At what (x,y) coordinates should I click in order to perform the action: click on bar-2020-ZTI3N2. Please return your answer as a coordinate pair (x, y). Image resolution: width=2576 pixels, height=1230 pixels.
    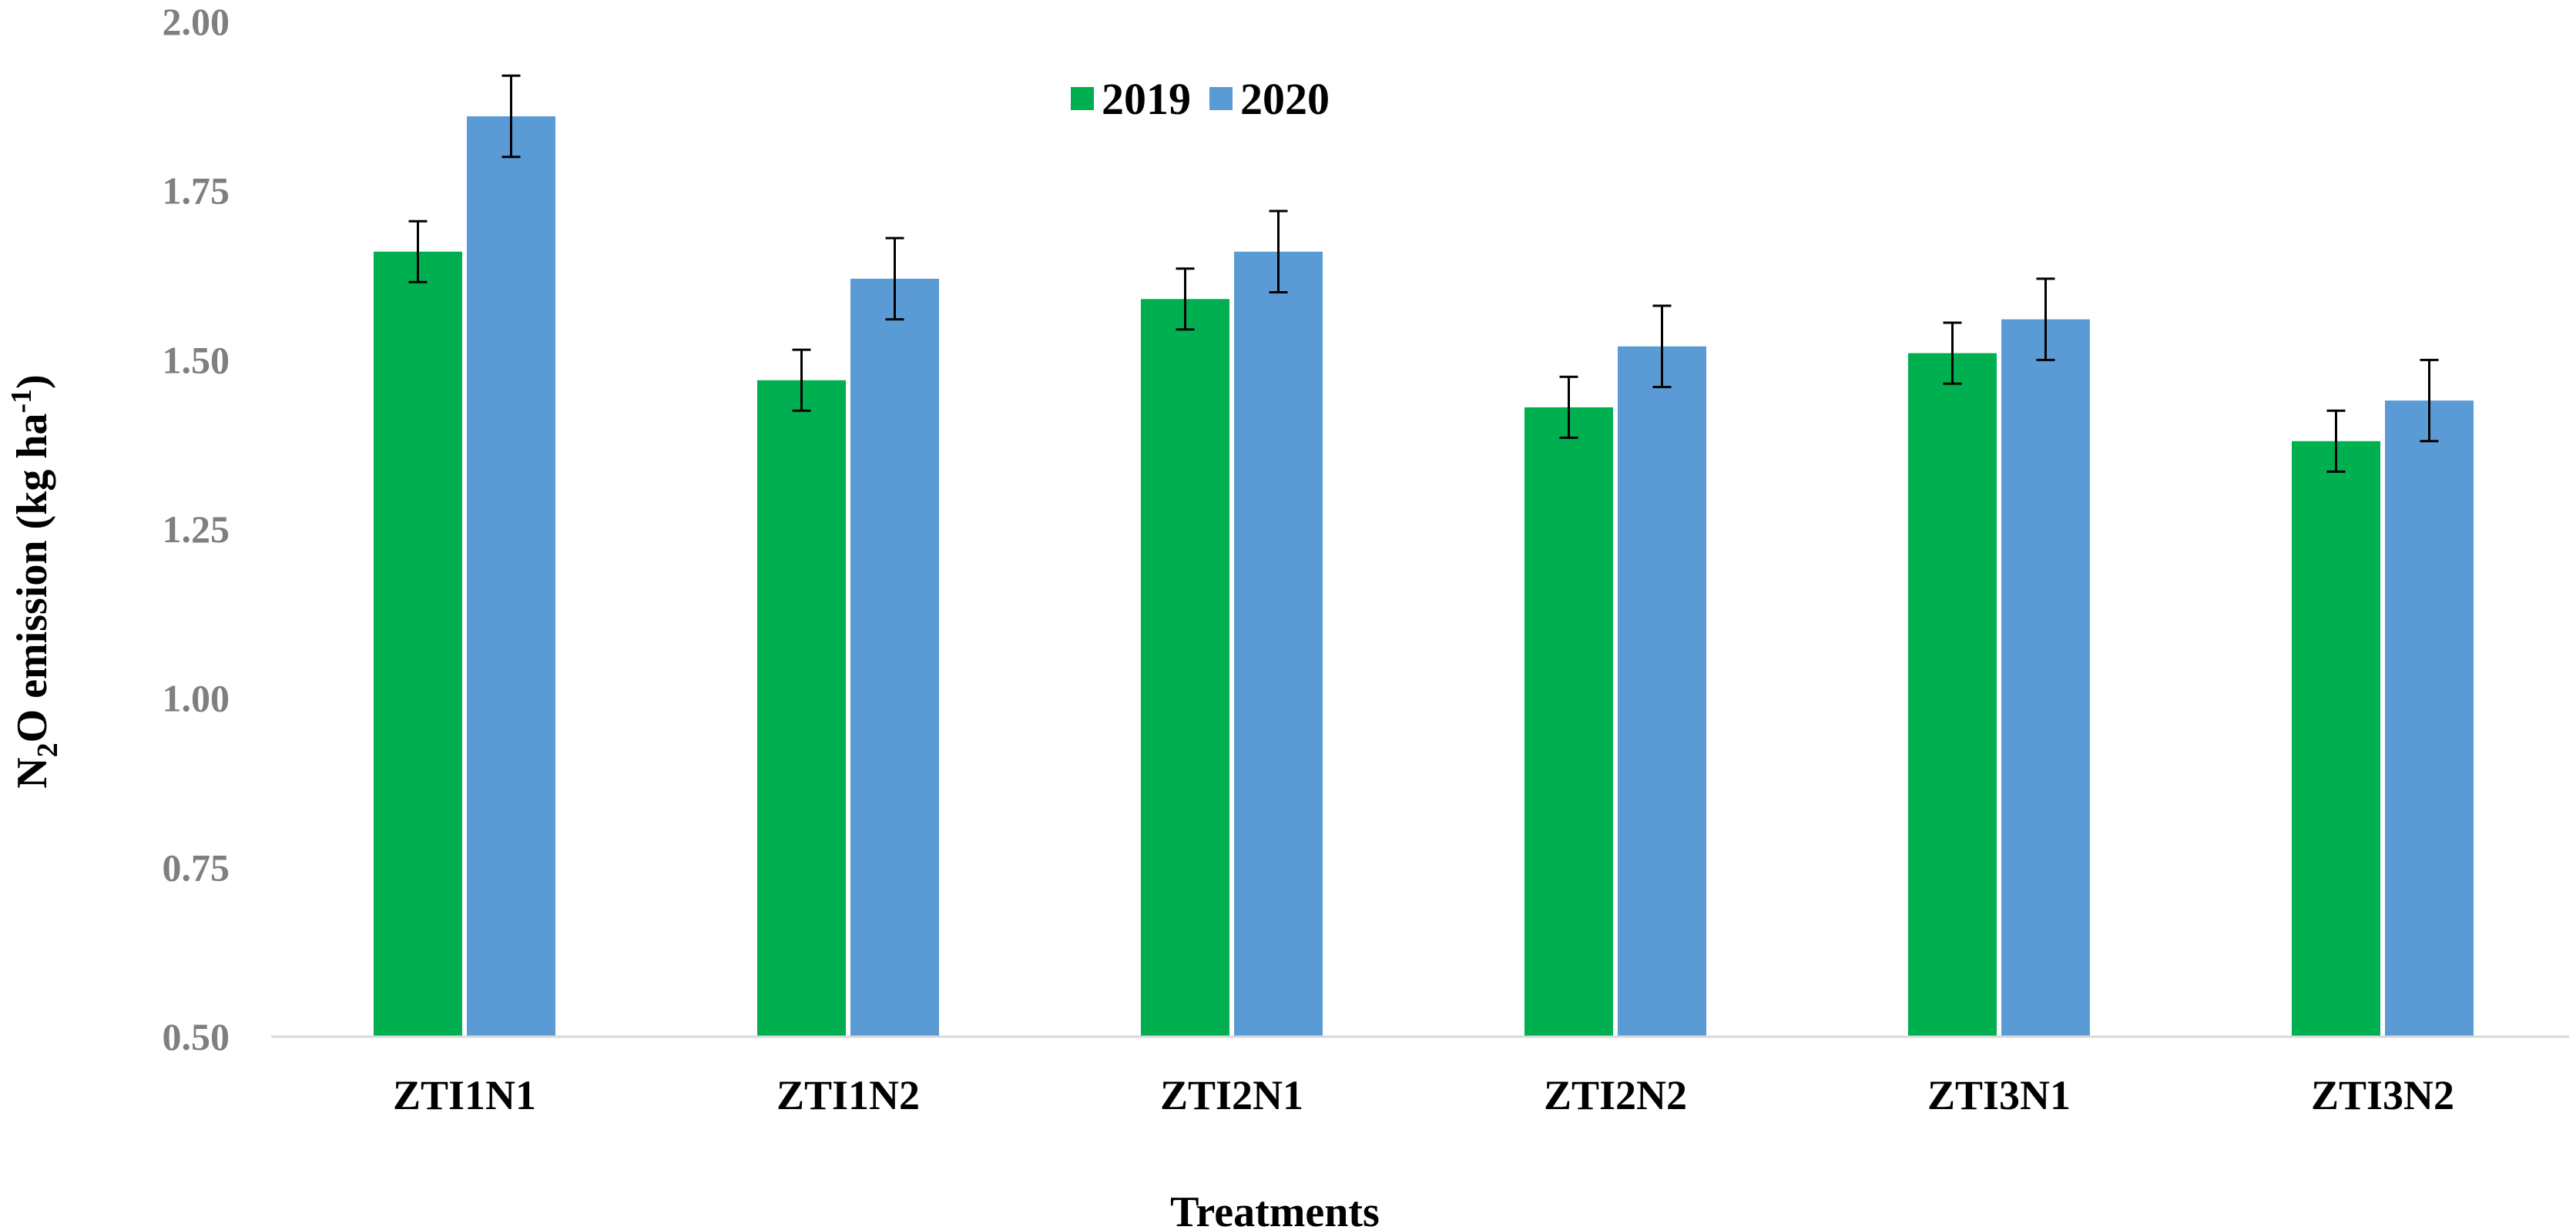
    Looking at the image, I should click on (2429, 719).